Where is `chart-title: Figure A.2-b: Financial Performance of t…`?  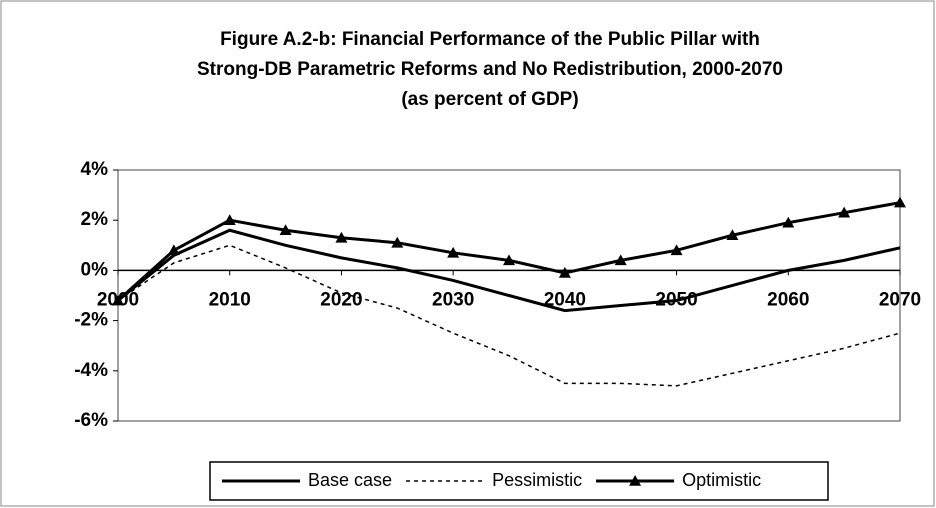
chart-title: Figure A.2-b: Financial Performance of t… is located at coordinates (490, 39).